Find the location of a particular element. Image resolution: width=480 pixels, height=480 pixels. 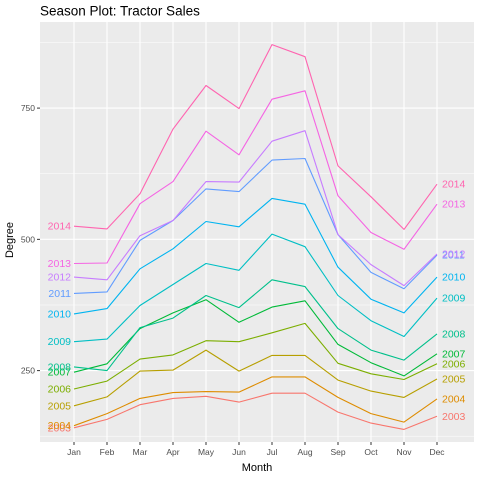

series-start-label-2011: 2011 is located at coordinates (59, 294).